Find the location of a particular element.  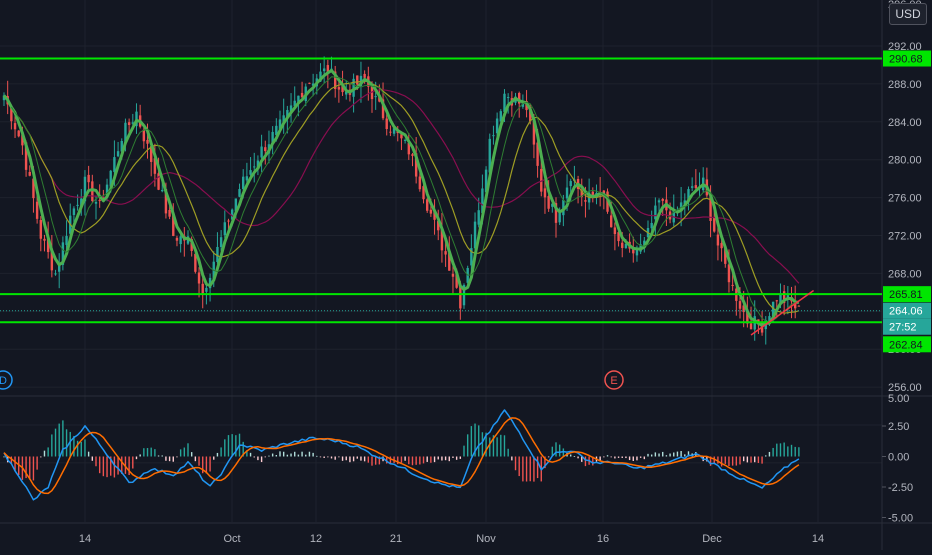

osc-tick-label: 5.00 is located at coordinates (898, 399).